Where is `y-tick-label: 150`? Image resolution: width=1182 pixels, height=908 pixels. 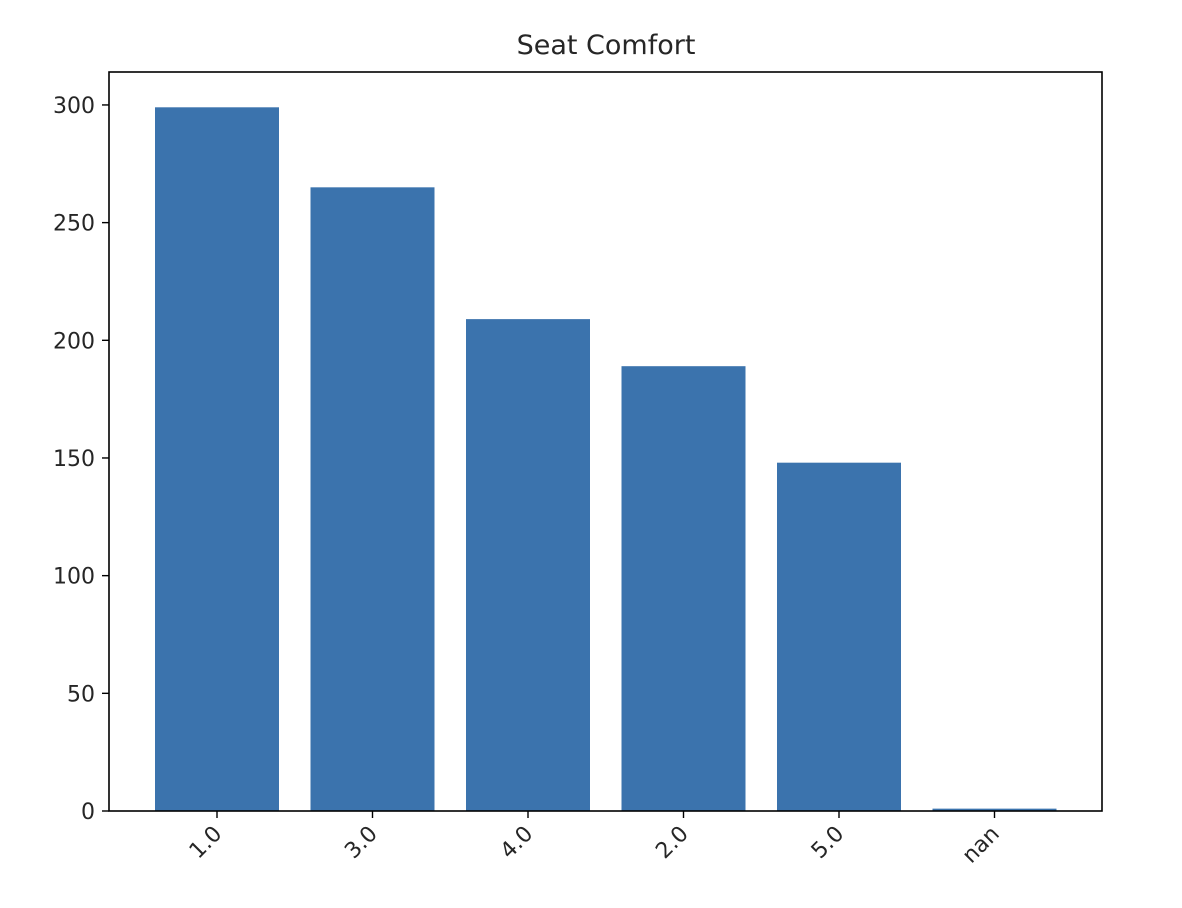
y-tick-label: 150 is located at coordinates (74, 459).